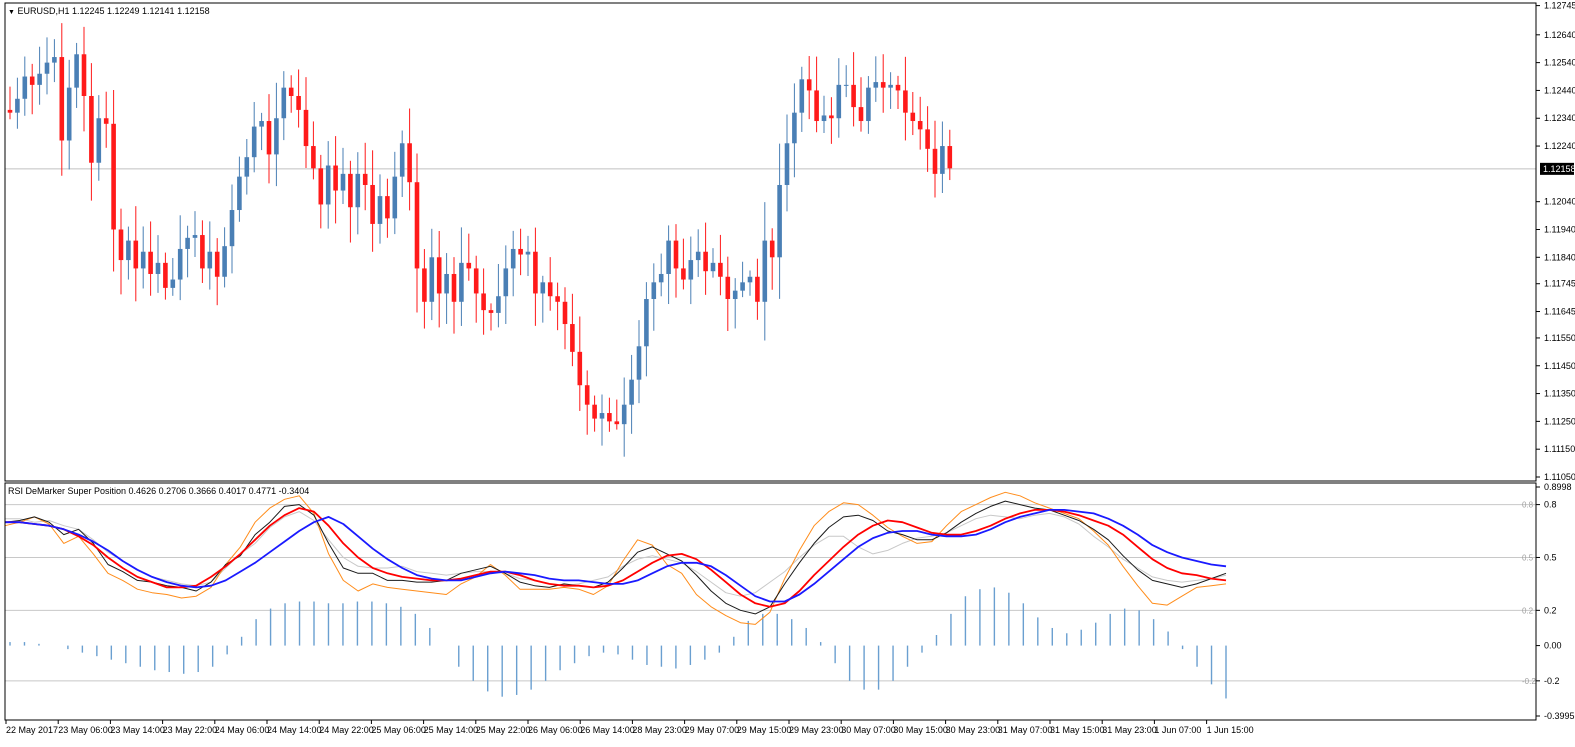  What do you see at coordinates (1559, 229) in the screenshot?
I see `price-axis-label: 1.11940` at bounding box center [1559, 229].